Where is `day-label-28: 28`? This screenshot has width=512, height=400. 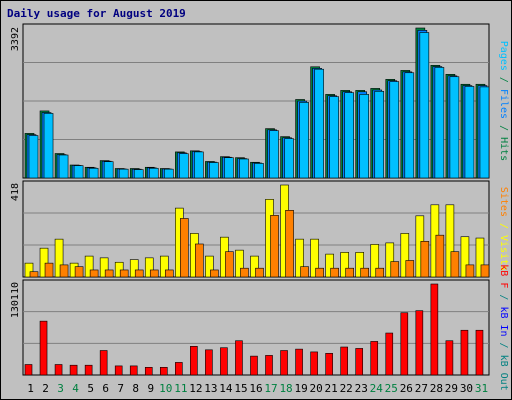 day-label-28: 28 is located at coordinates (436, 388).